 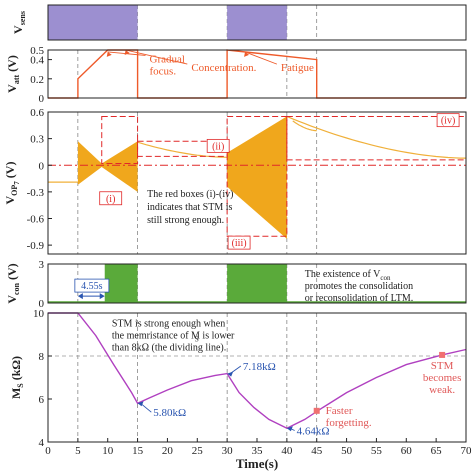 I want to click on ms-note-text: STM is strong enough when, so click(x=168, y=323).